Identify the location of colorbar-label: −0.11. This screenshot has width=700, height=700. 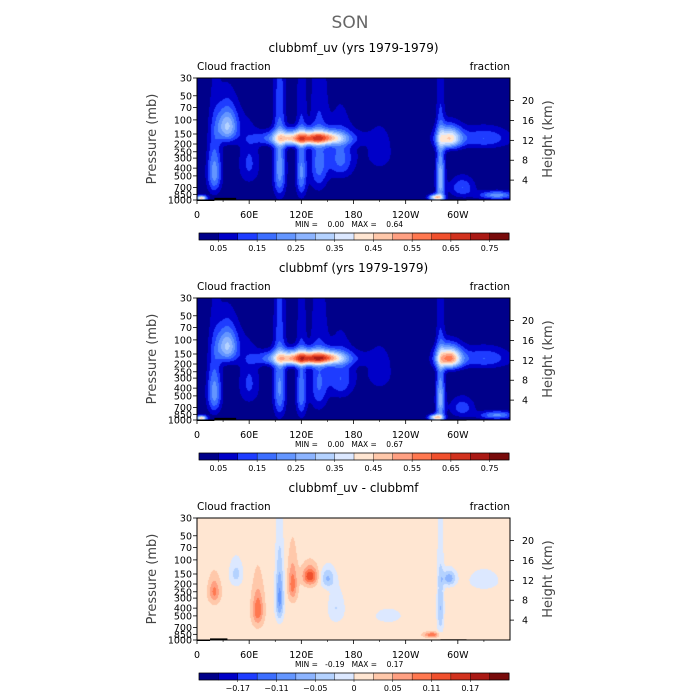
(276, 688).